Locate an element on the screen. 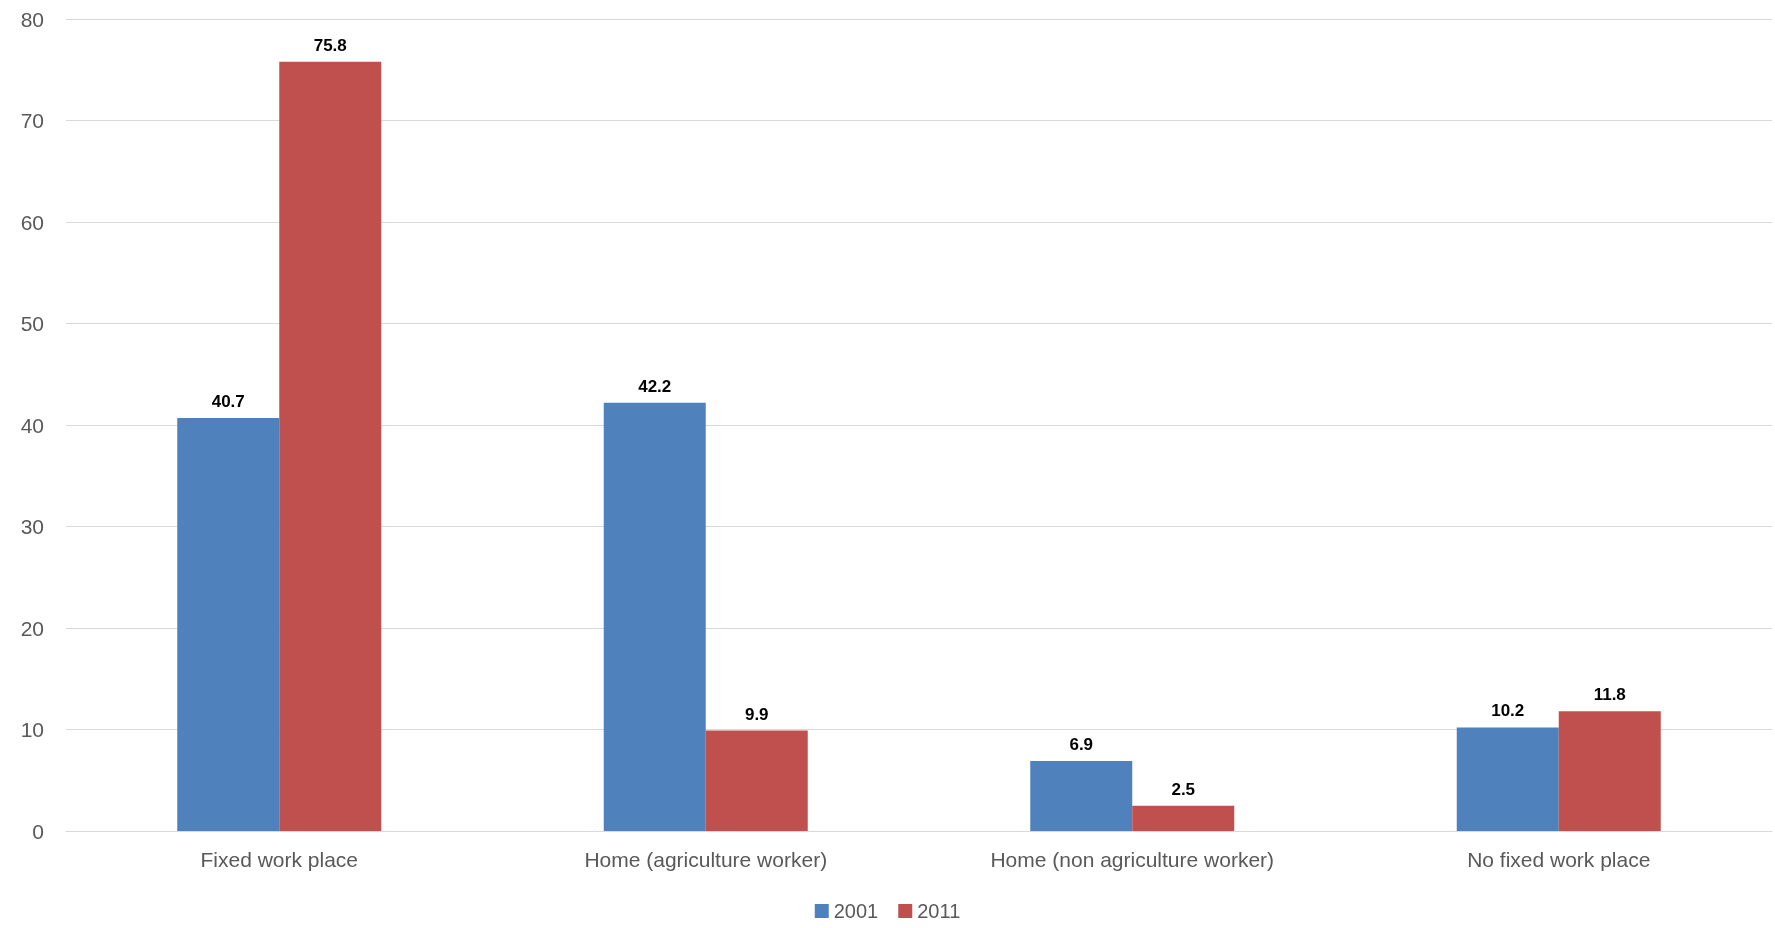  data-label: 40.7 is located at coordinates (228, 401).